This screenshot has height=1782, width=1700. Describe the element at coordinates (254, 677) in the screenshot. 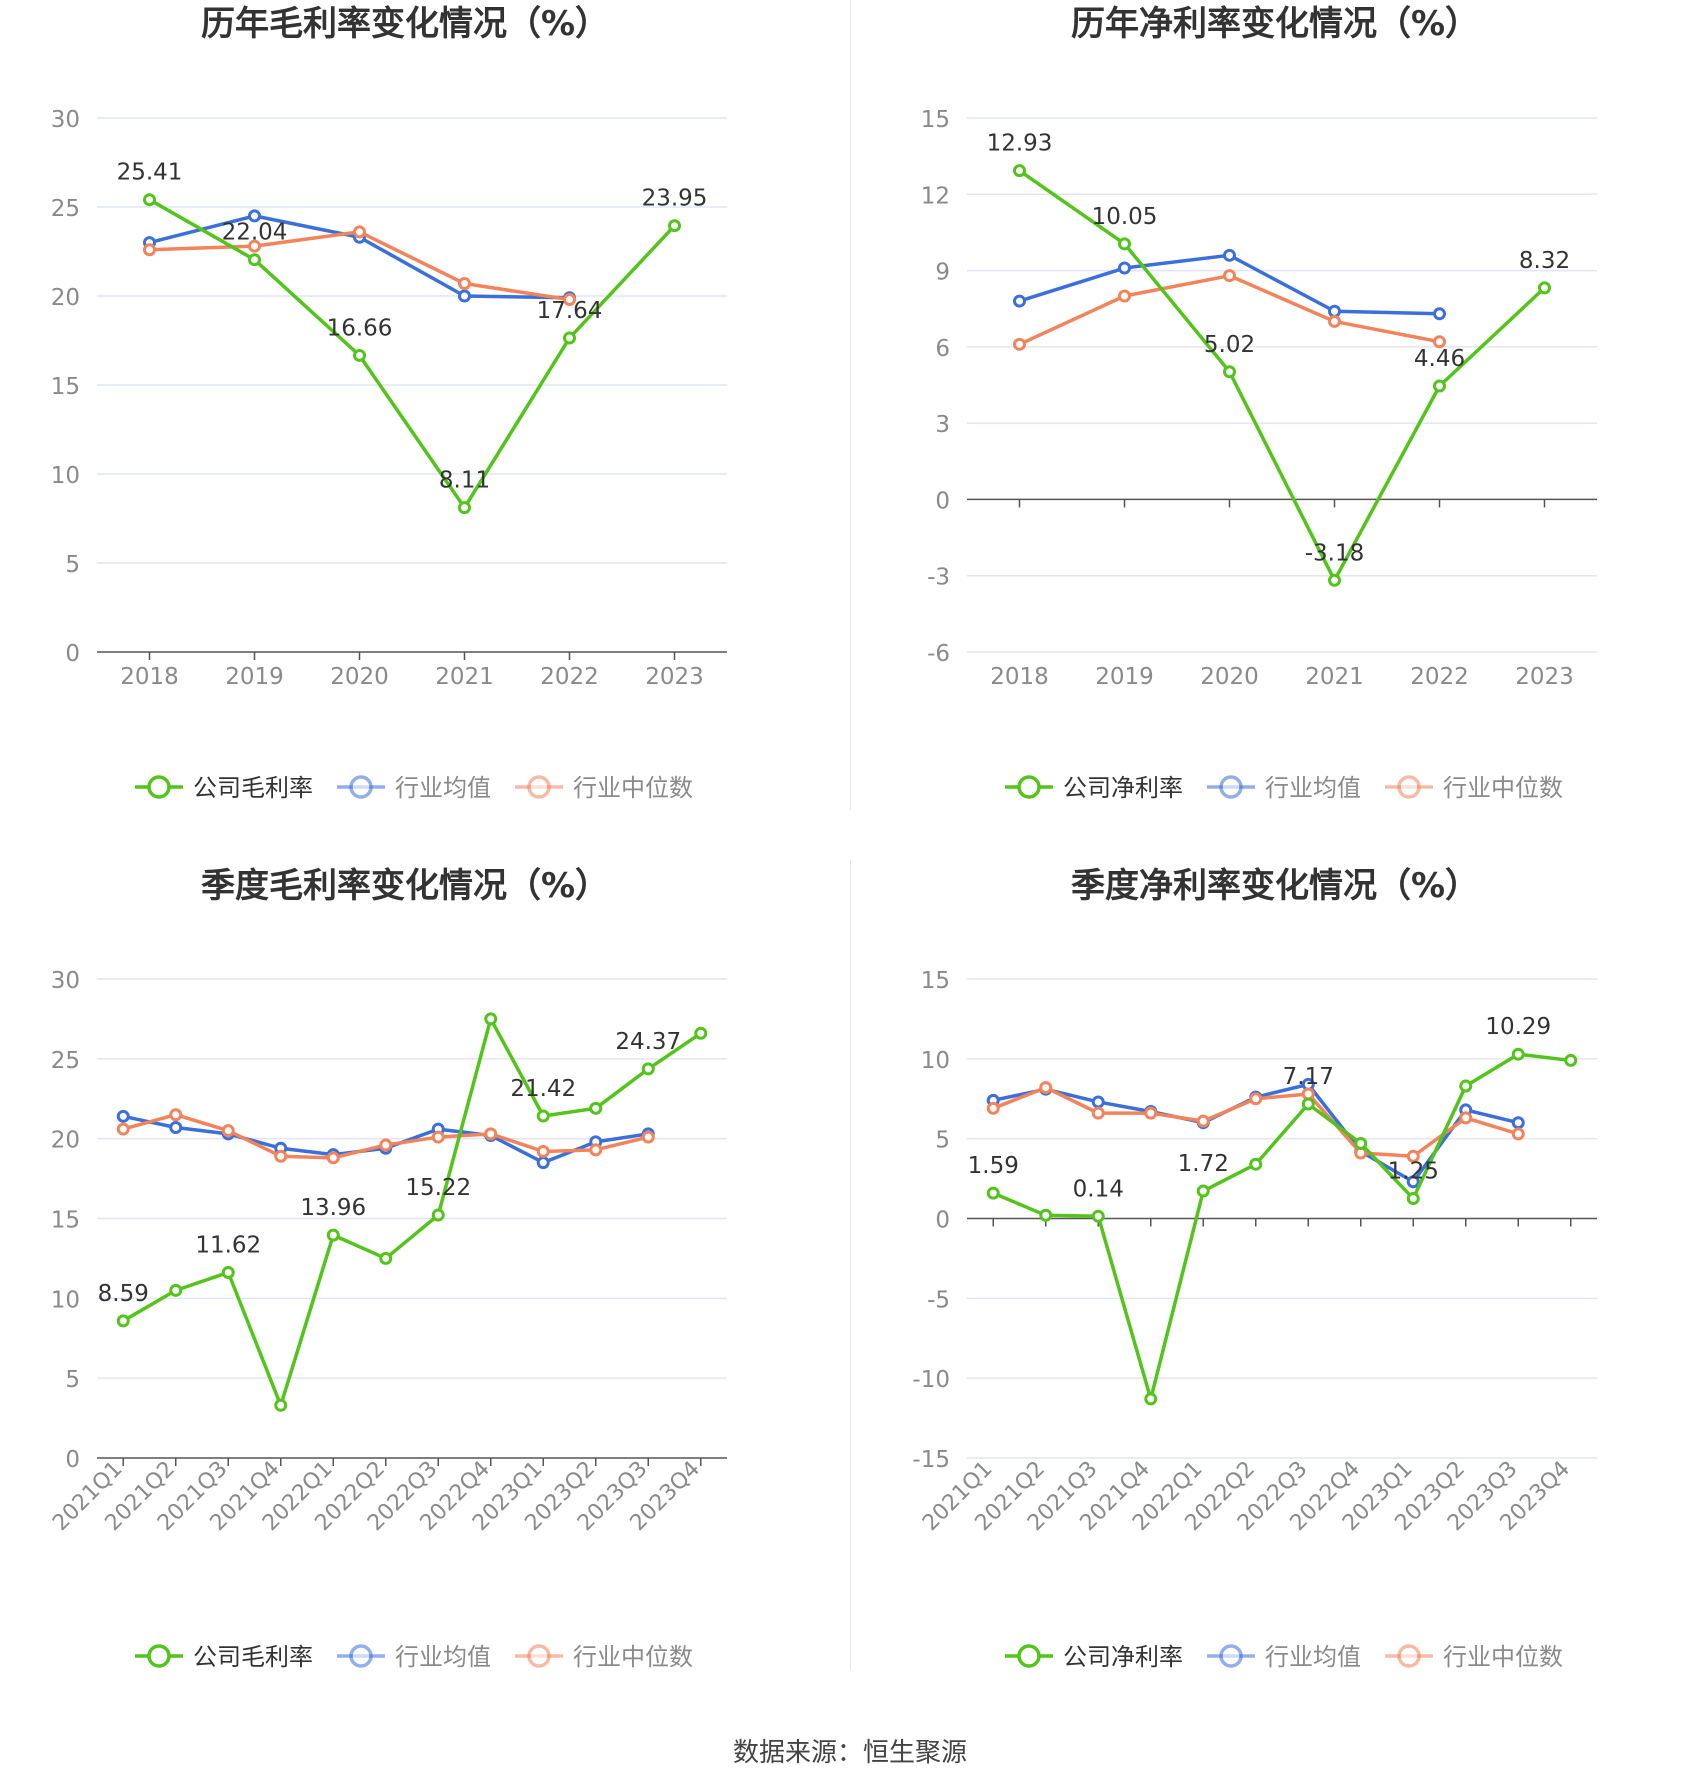

I see `x-tick-label: 2019` at that location.